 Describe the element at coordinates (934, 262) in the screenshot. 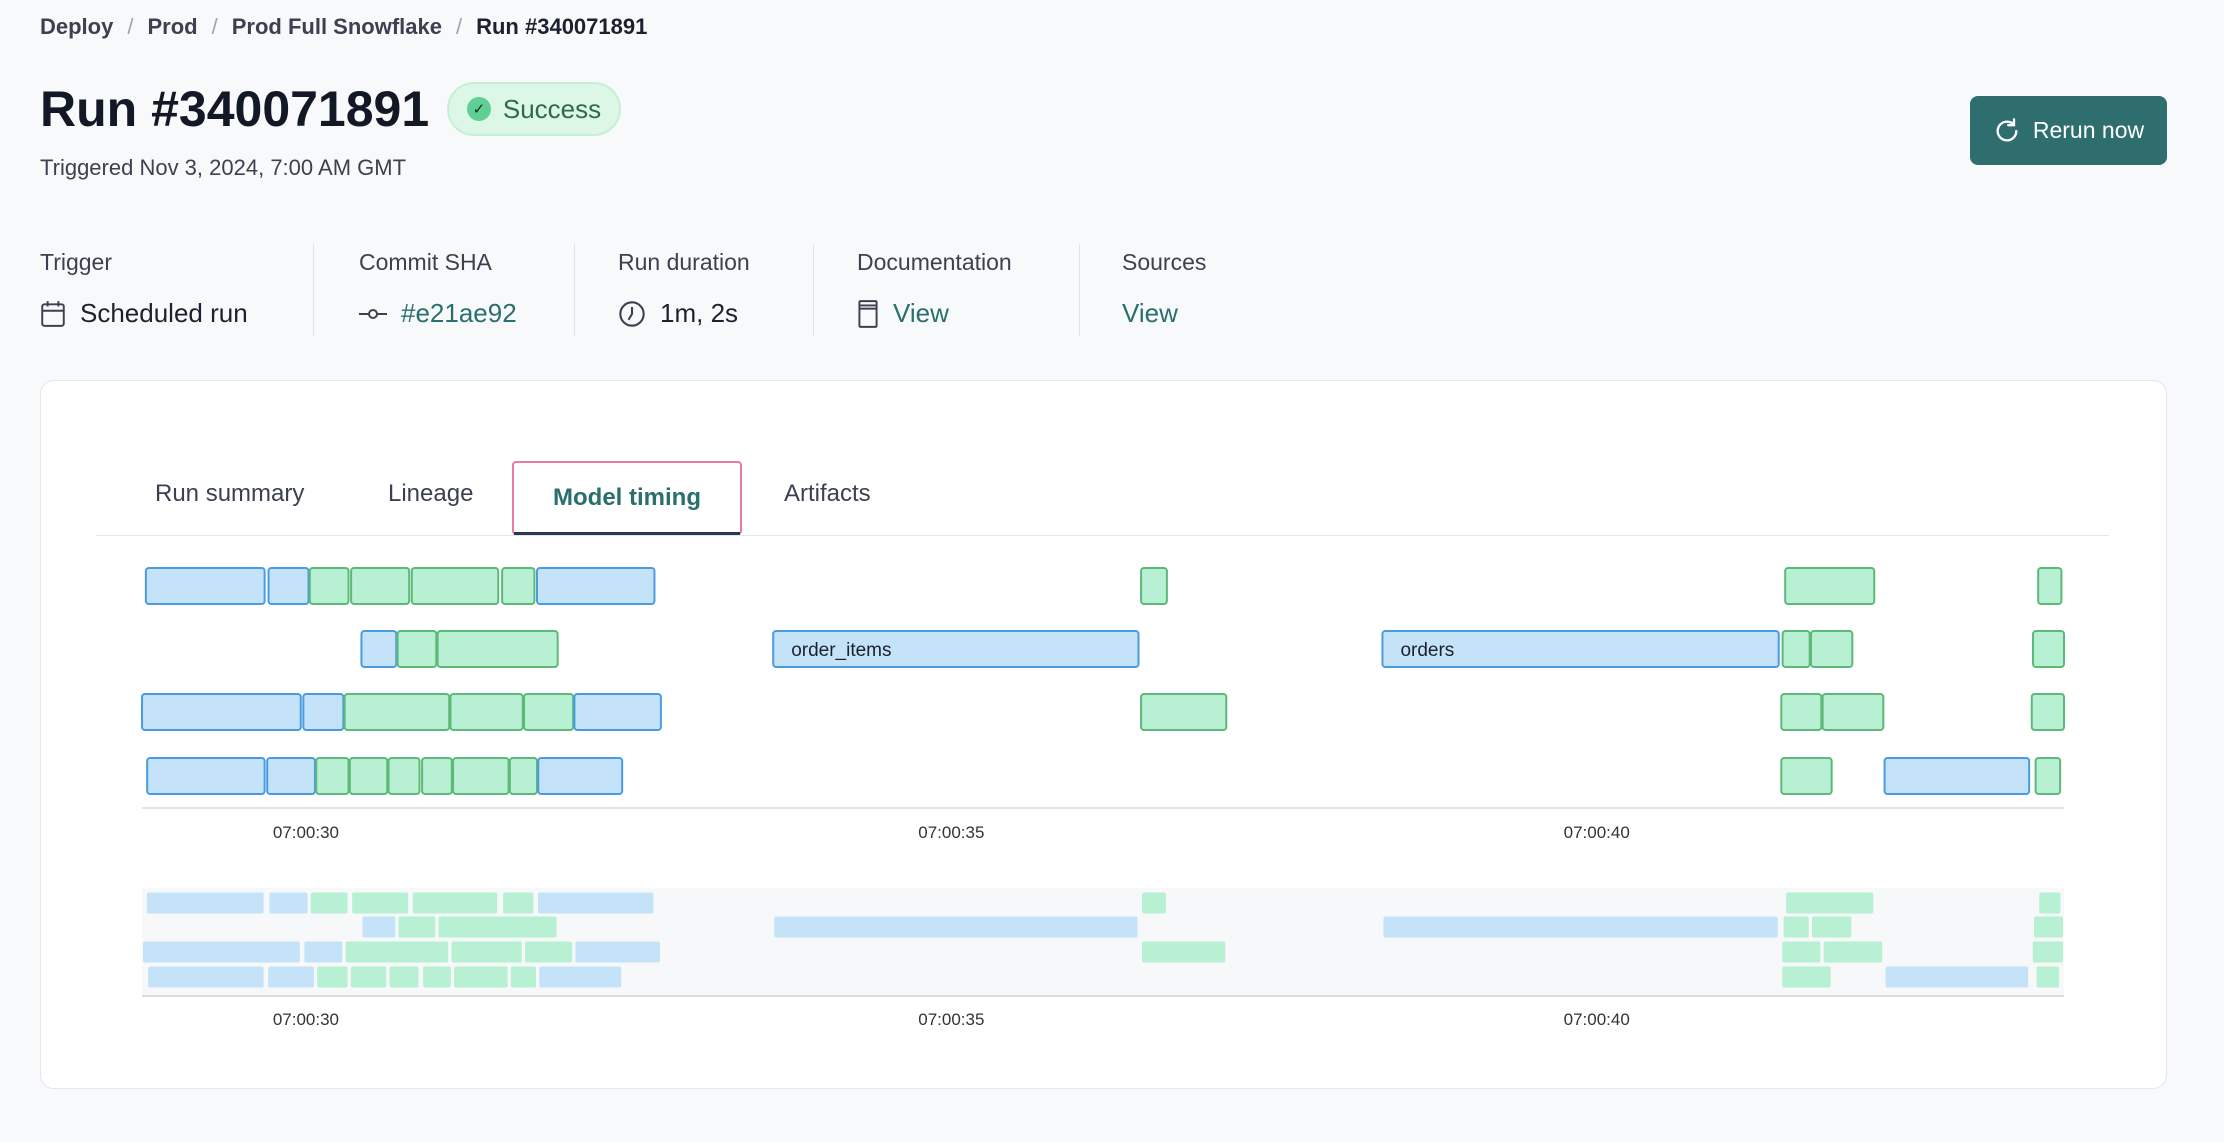

I see `documentation-label: Documentation` at that location.